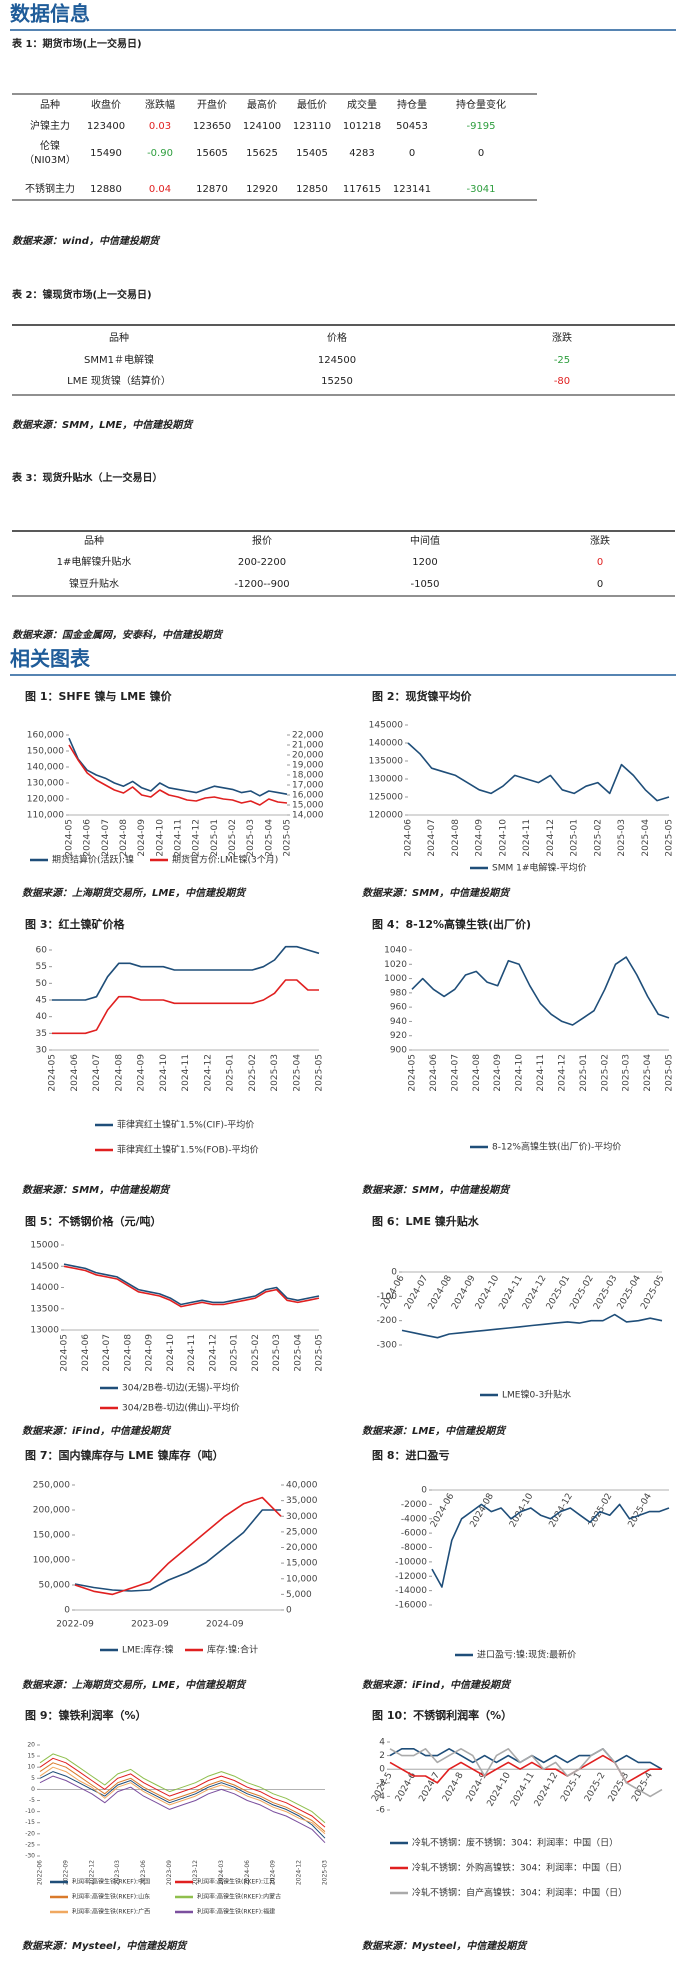  I want to click on table-cell: 1200, so click(424, 562).